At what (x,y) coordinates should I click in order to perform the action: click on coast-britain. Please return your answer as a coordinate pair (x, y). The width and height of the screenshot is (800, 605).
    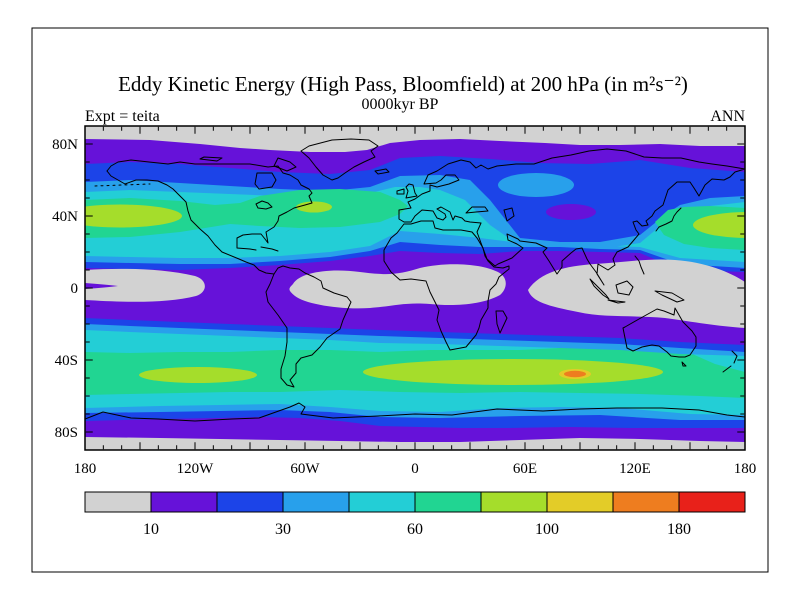
    Looking at the image, I should click on (411, 191).